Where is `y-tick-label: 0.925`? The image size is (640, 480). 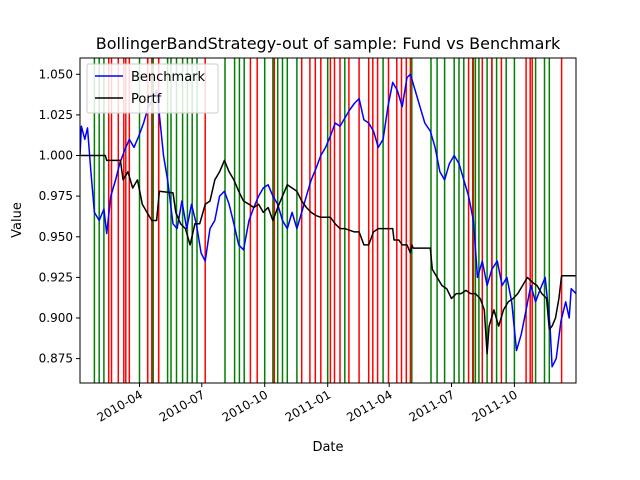
y-tick-label: 0.925 is located at coordinates (56, 277).